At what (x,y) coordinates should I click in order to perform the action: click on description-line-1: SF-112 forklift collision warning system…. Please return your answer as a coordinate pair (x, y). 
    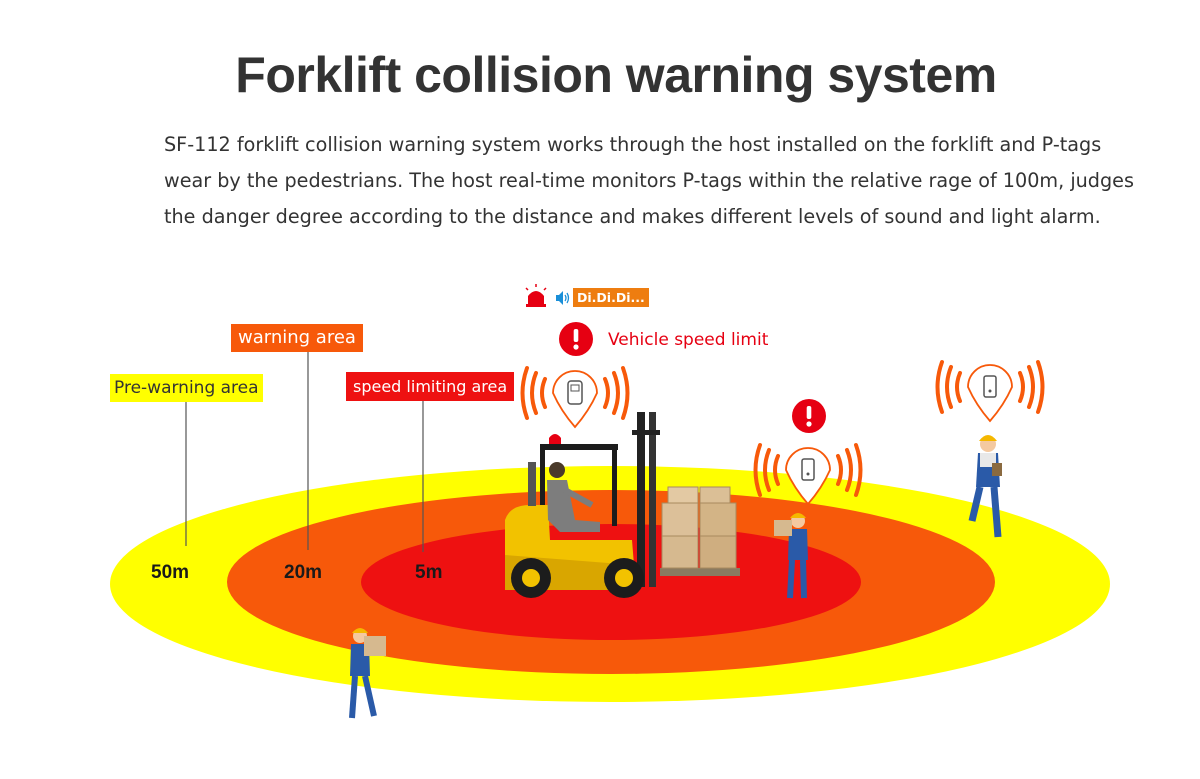
    Looking at the image, I should click on (633, 144).